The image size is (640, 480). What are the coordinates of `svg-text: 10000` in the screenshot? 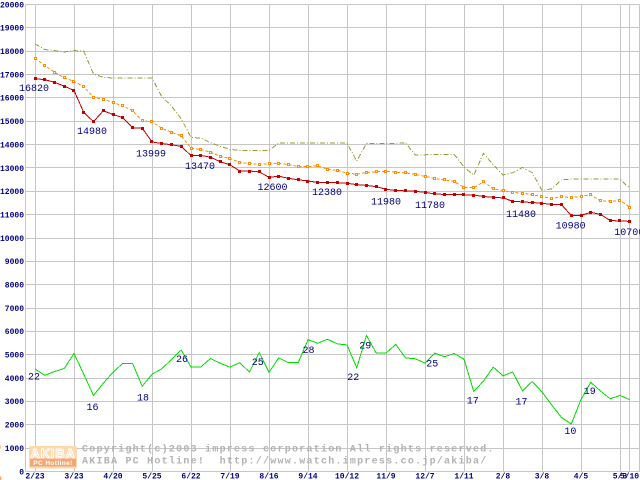 It's located at (12, 239).